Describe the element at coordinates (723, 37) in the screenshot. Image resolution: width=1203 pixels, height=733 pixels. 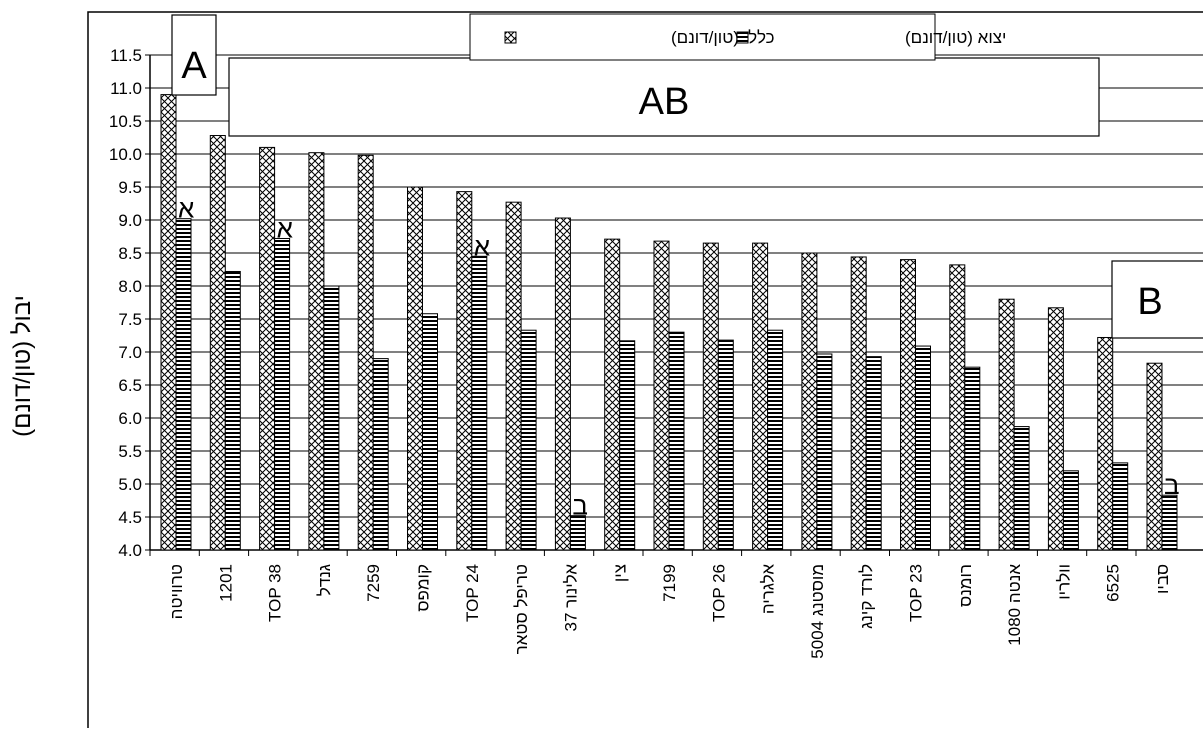
I see `legend-label: כללי (טון/דונם)` at that location.